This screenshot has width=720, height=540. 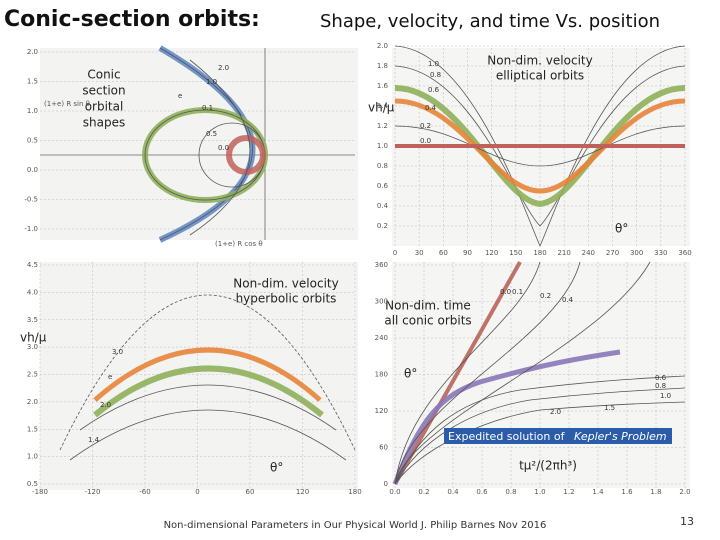 I want to click on y-tick-label: 0.5, so click(x=32, y=484).